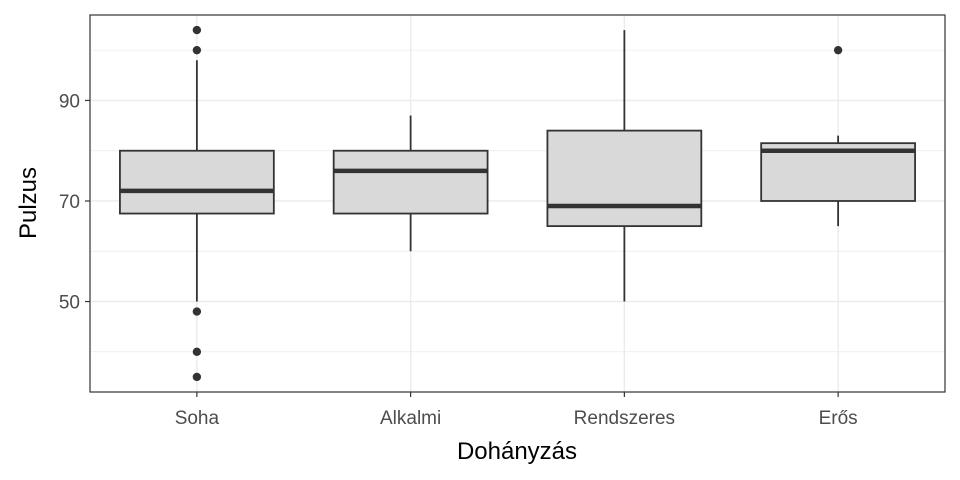  I want to click on x-tick-label: Alkalmi, so click(410, 418).